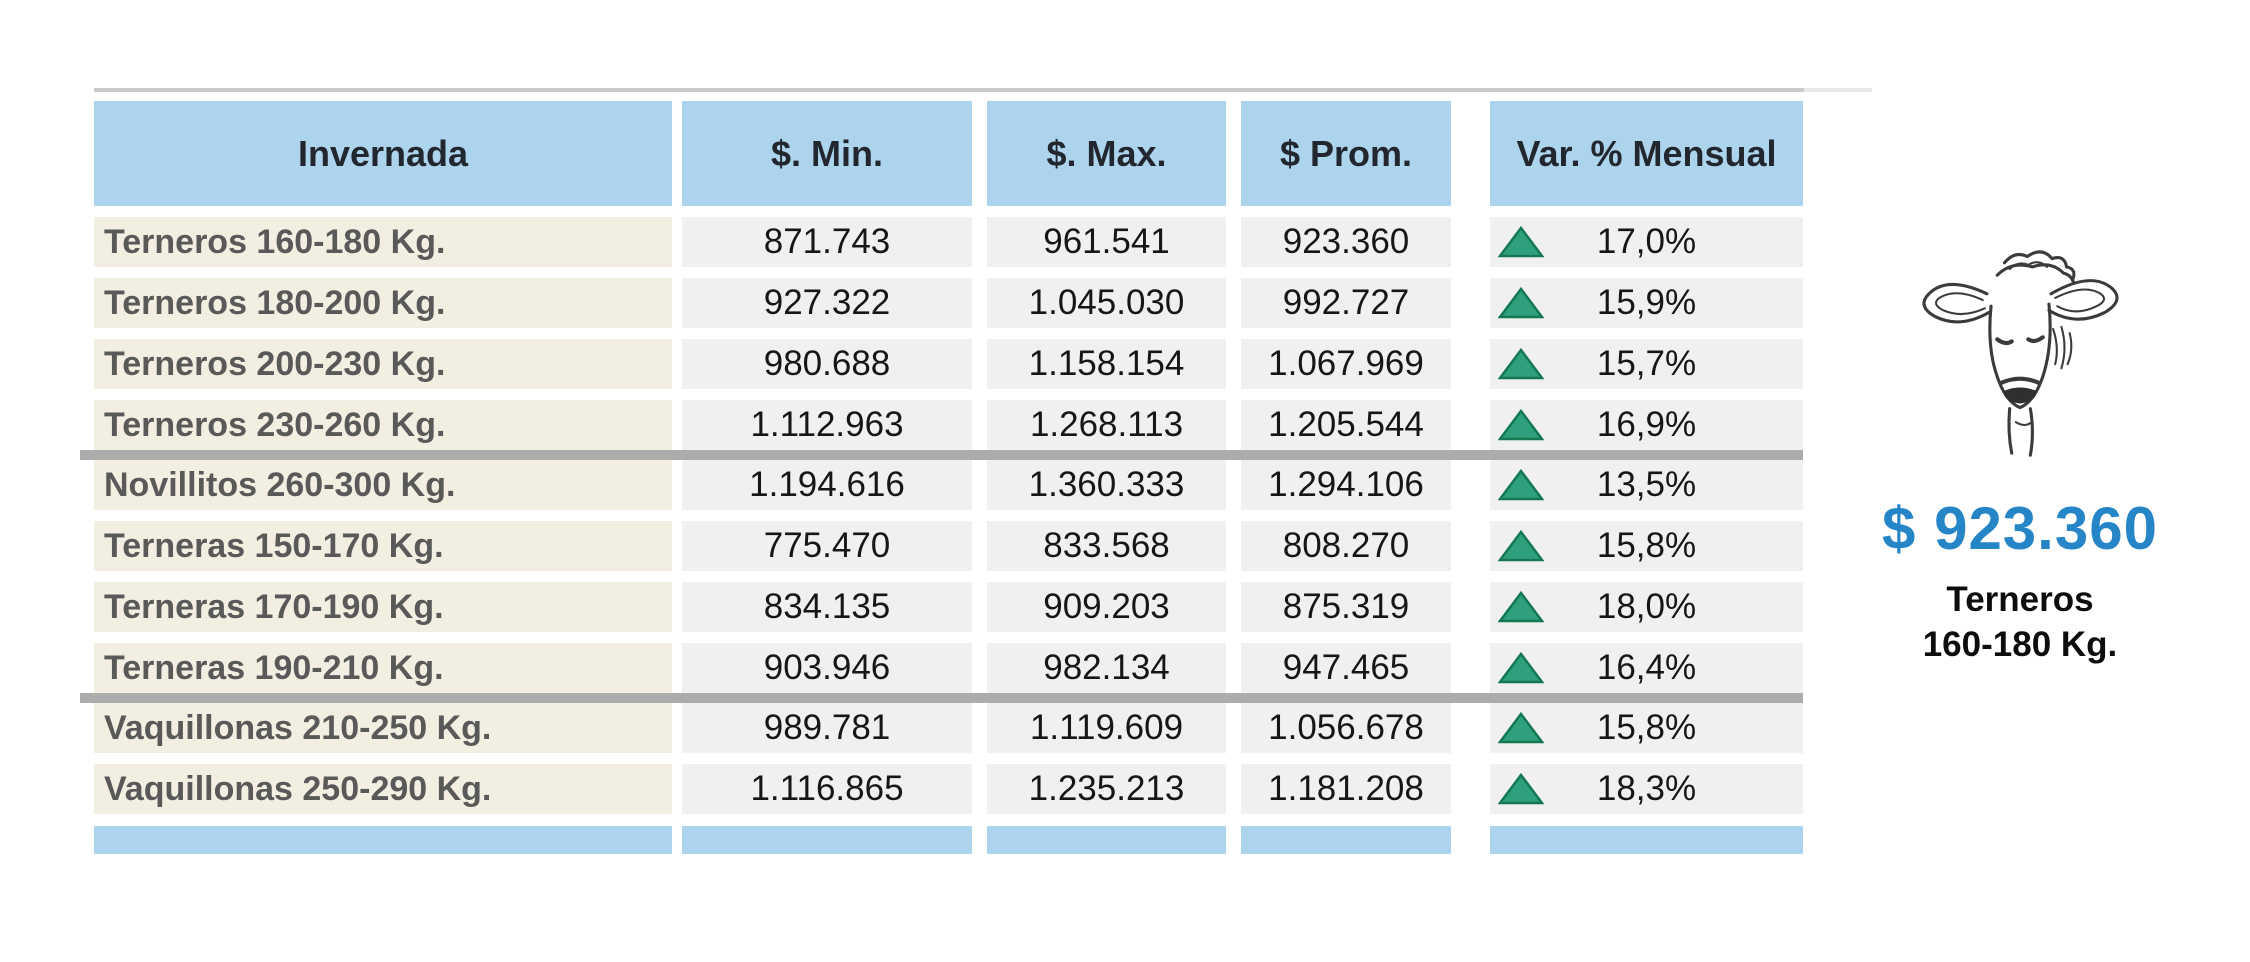 The height and width of the screenshot is (962, 2250). I want to click on row-category-label: Terneros 230-260 Kg., so click(383, 425).